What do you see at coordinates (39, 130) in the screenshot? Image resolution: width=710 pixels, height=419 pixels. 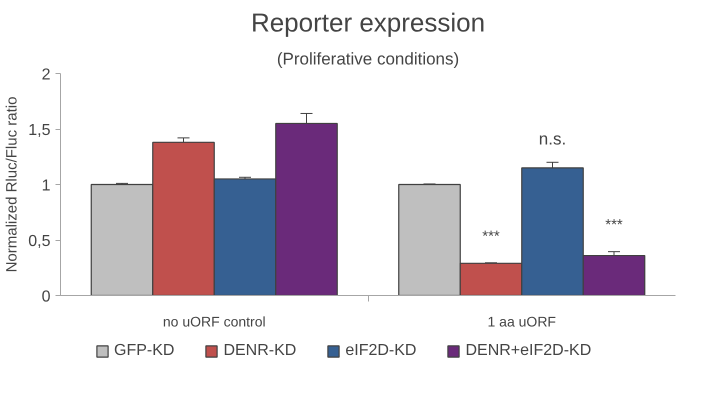 I see `y-tick-label: 1,5` at bounding box center [39, 130].